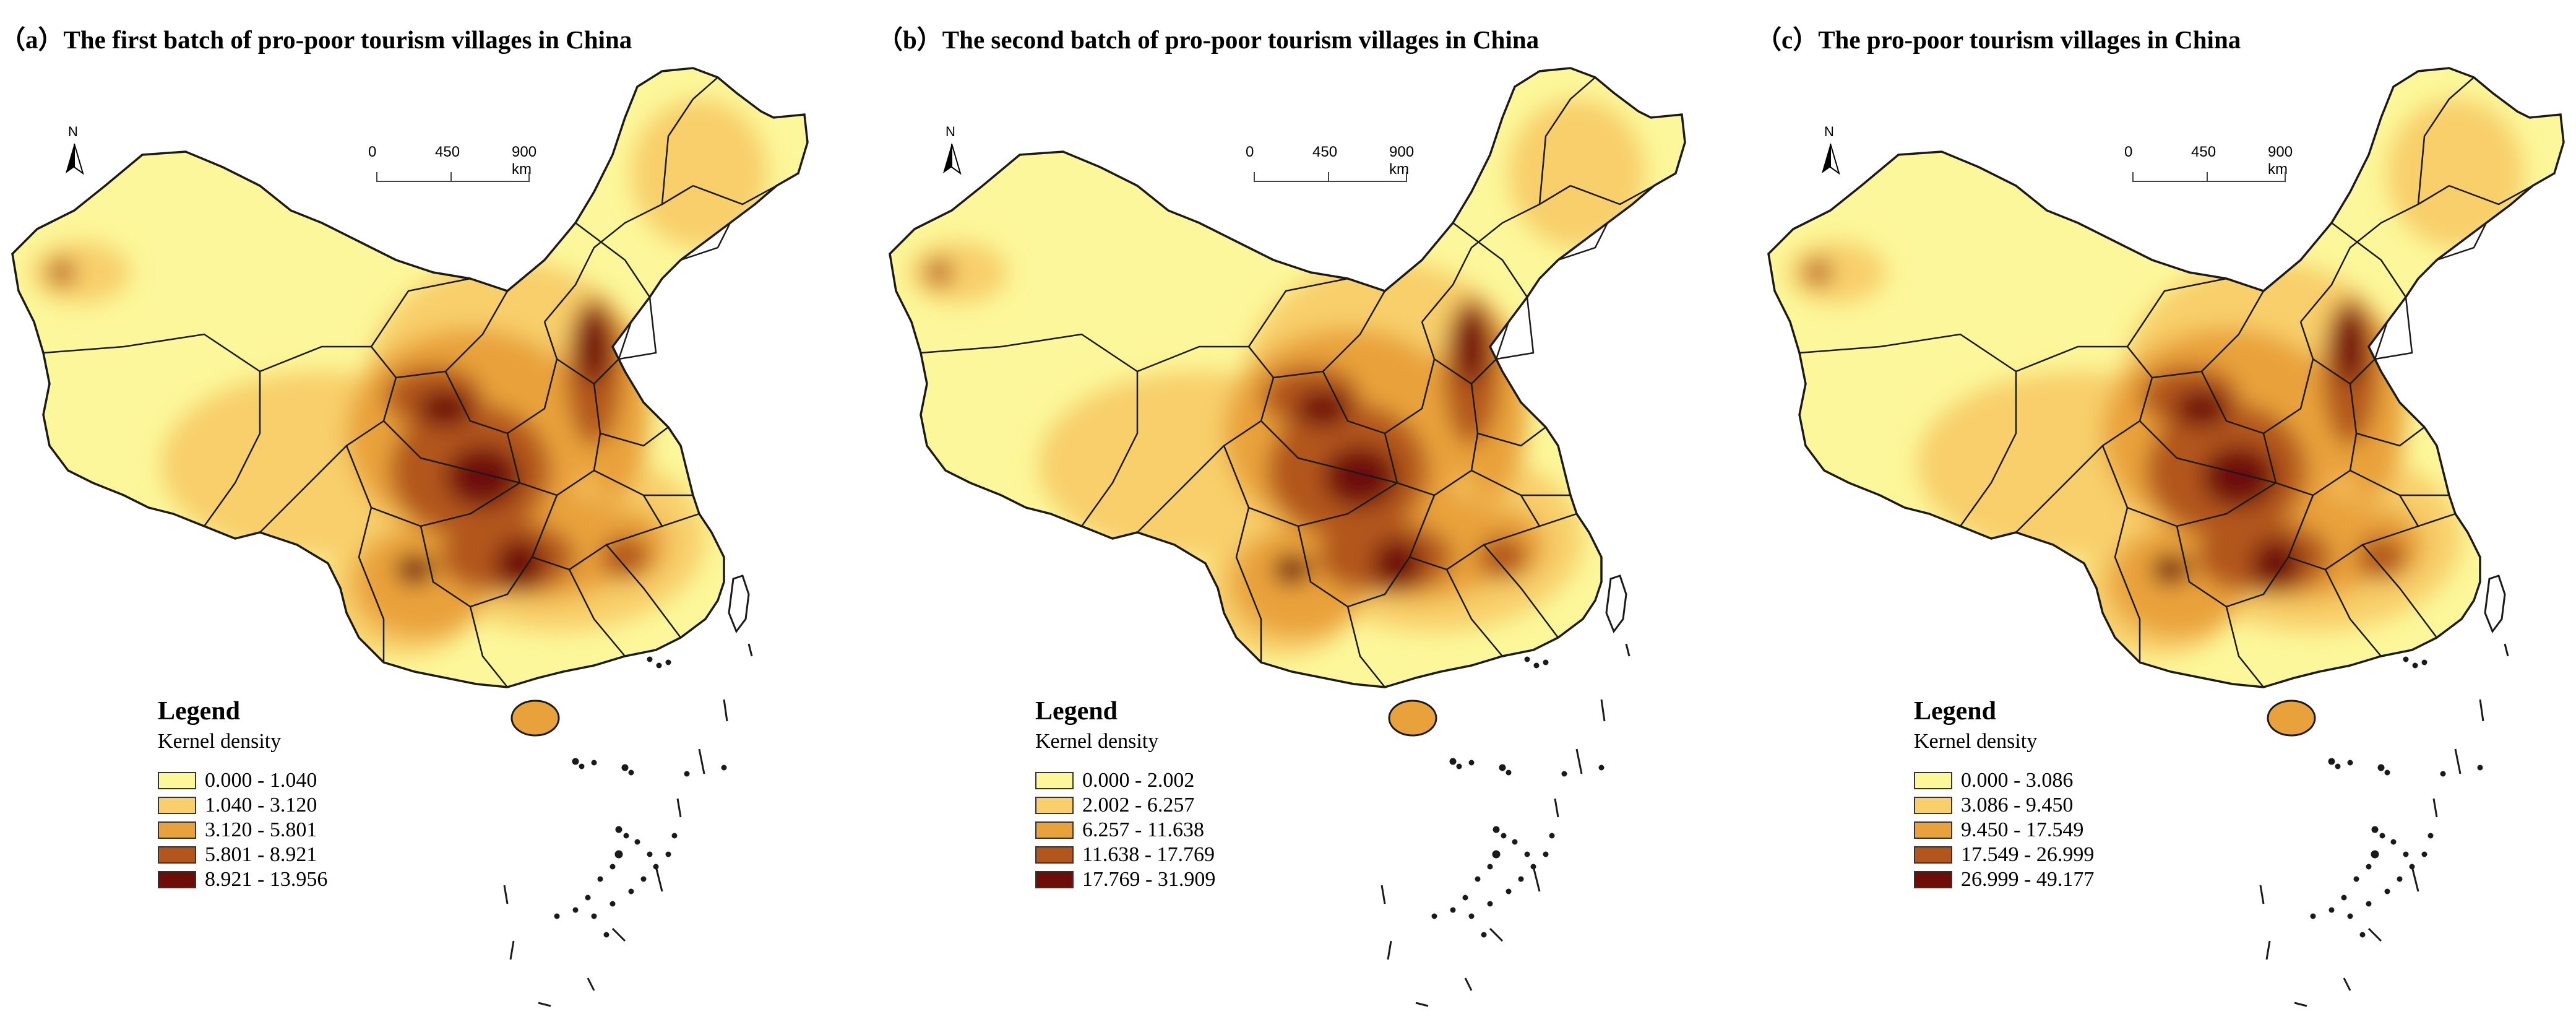  I want to click on legend-item: 6.257 - 11.638, so click(1165, 830).